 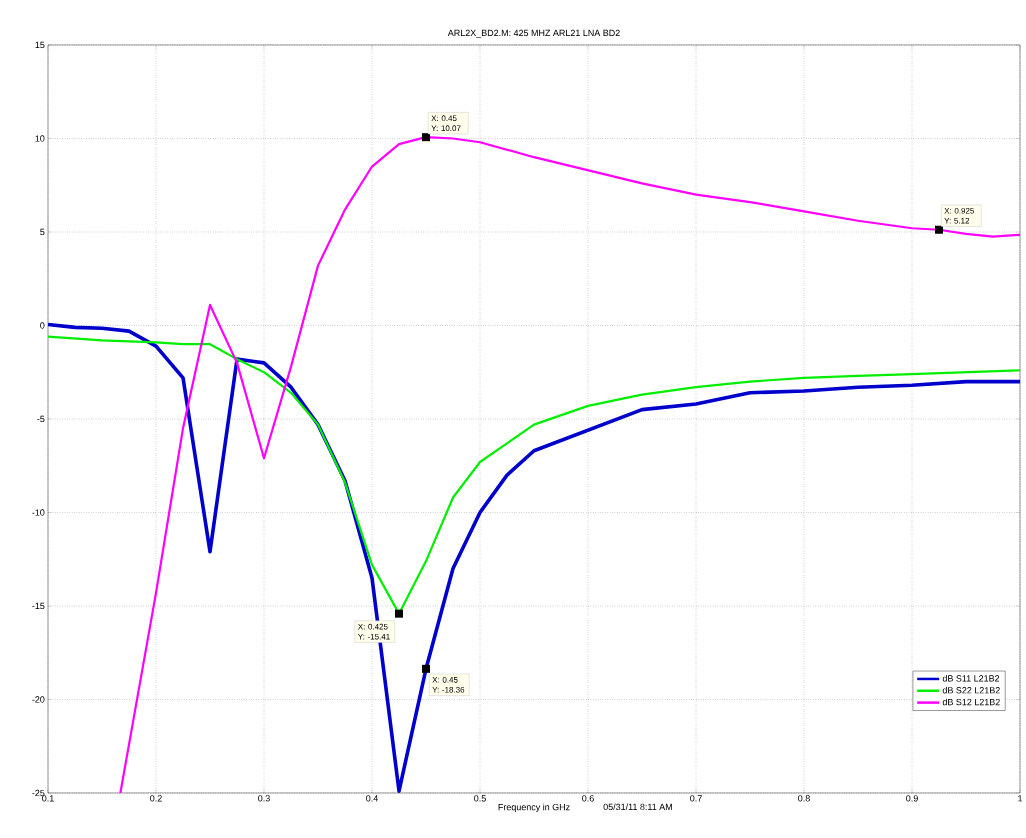 I want to click on x-tick-label: 0.7, so click(x=696, y=798).